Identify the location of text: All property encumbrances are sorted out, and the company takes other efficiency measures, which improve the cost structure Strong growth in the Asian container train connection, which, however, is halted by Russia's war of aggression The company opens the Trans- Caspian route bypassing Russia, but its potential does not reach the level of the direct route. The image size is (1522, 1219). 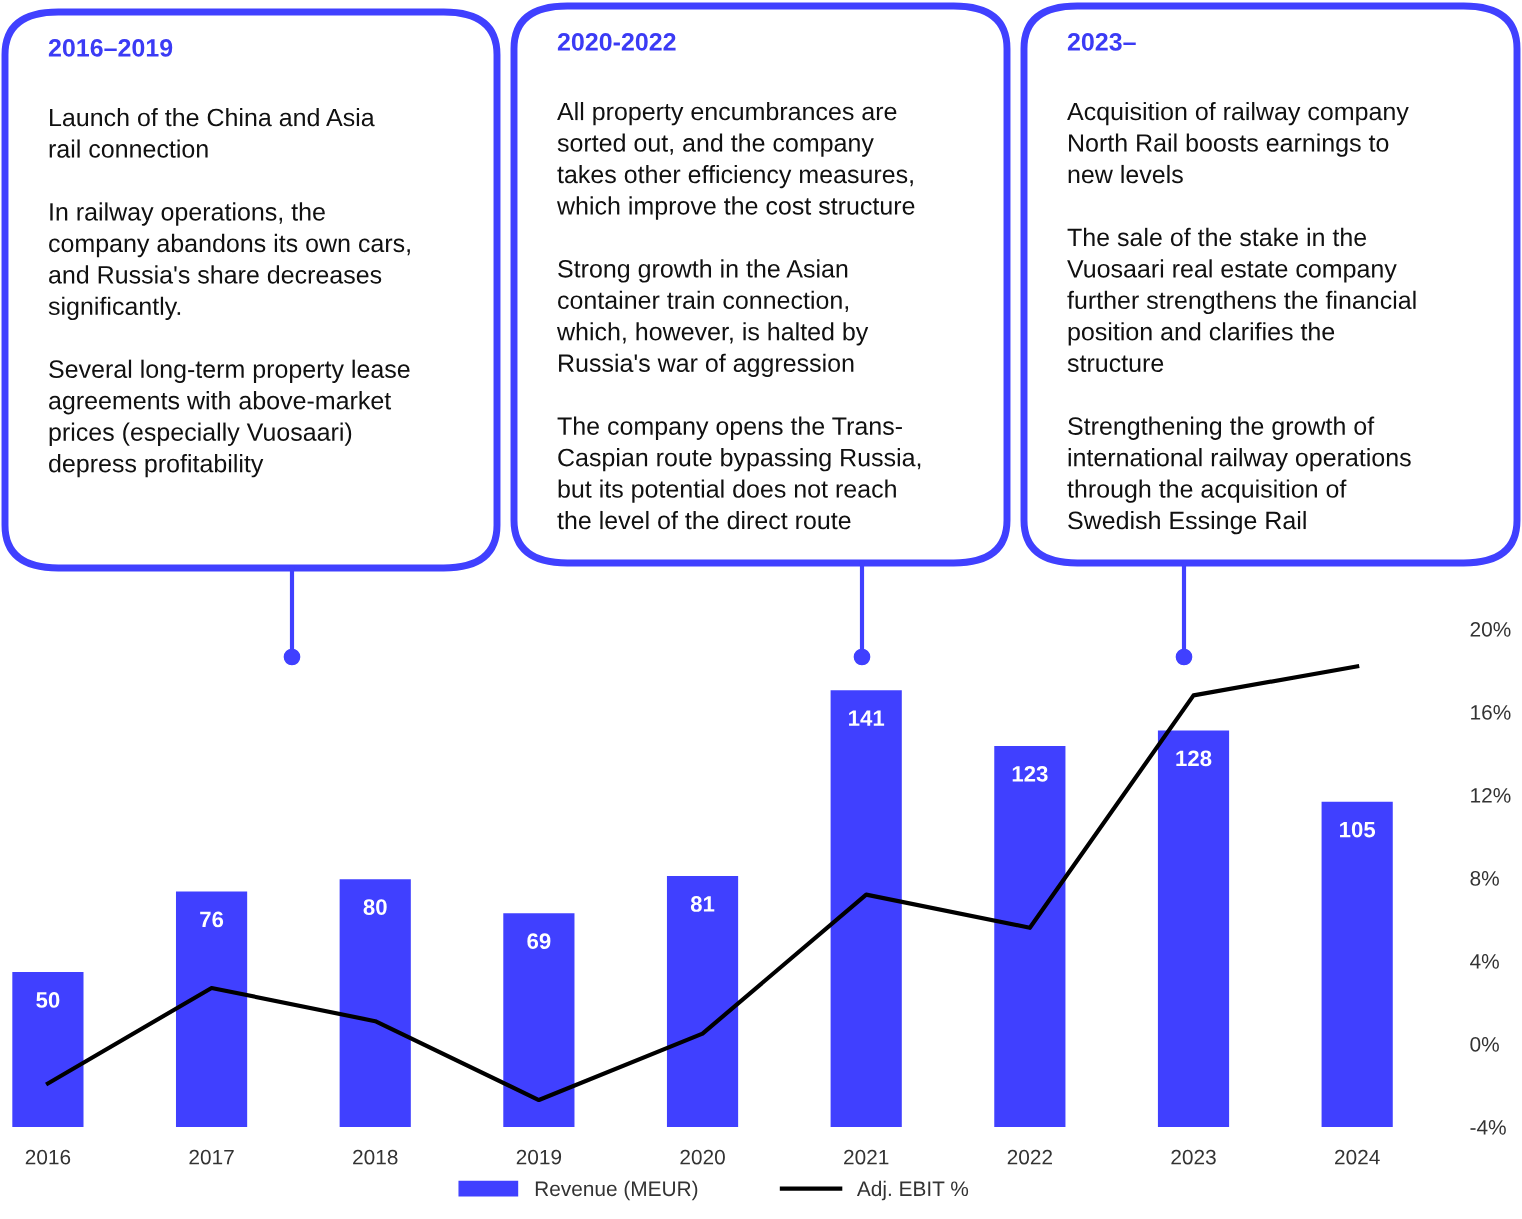
(738, 316).